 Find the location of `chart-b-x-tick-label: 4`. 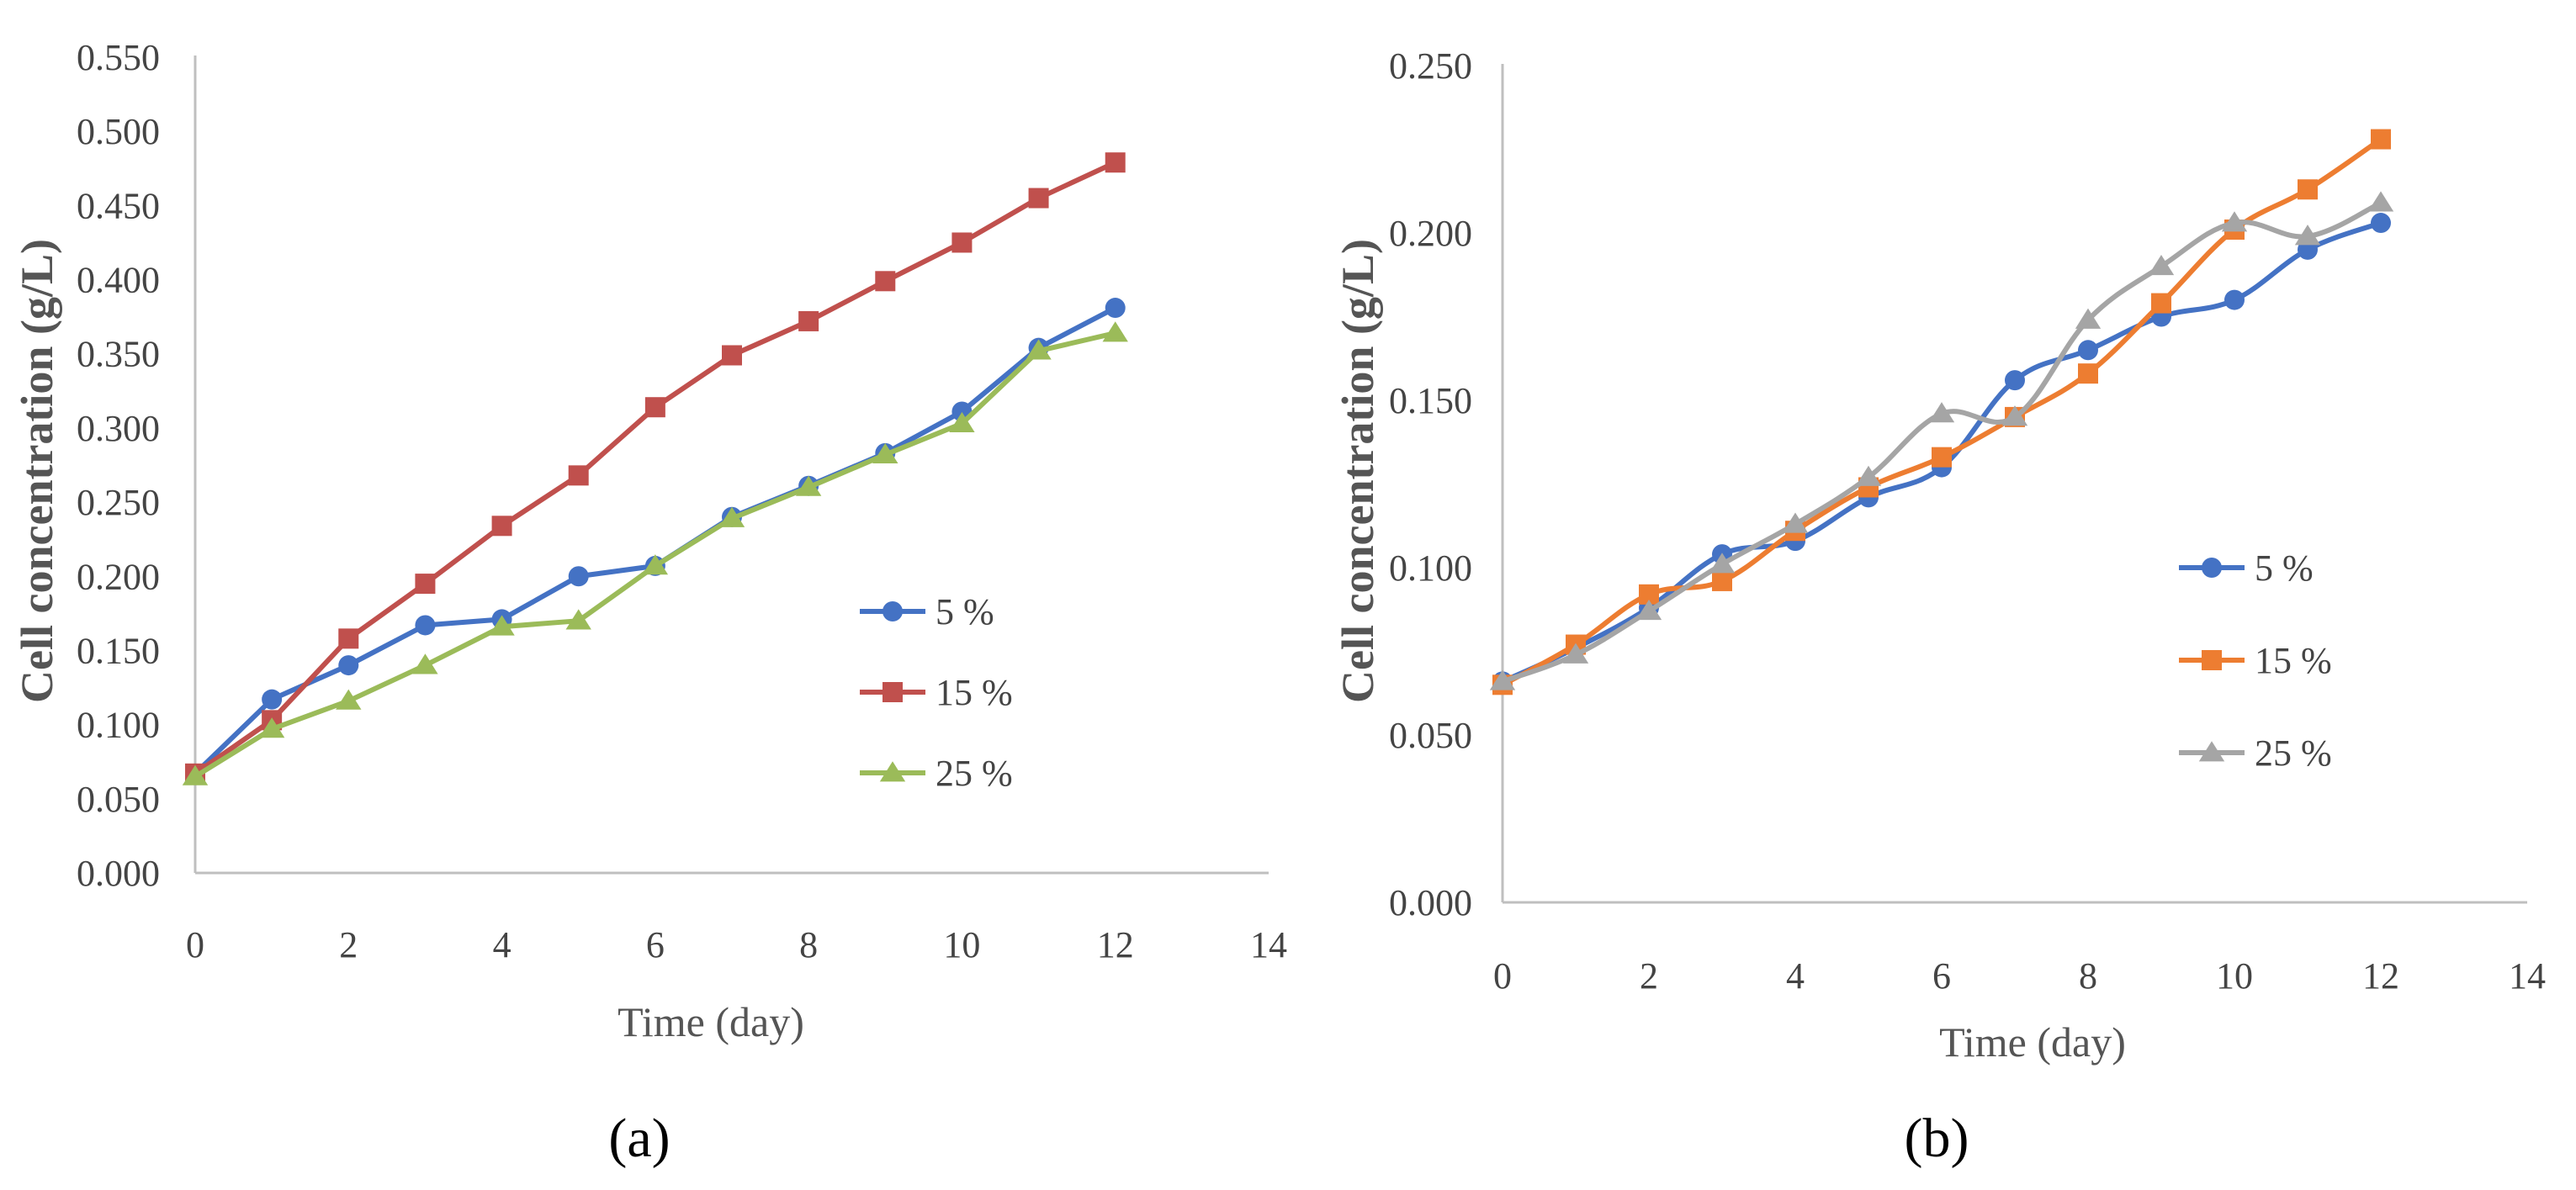

chart-b-x-tick-label: 4 is located at coordinates (1796, 976).